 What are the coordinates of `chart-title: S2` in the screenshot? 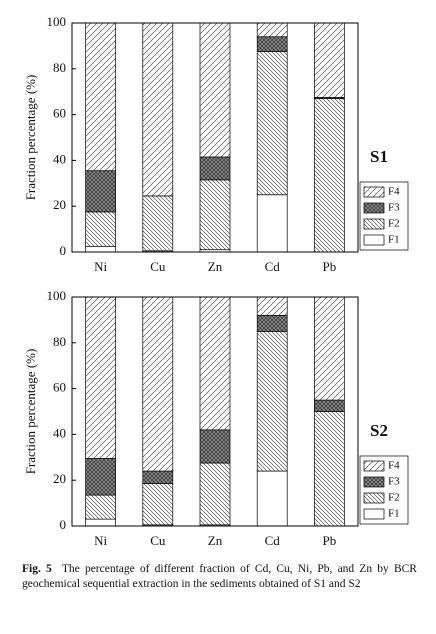 It's located at (379, 430).